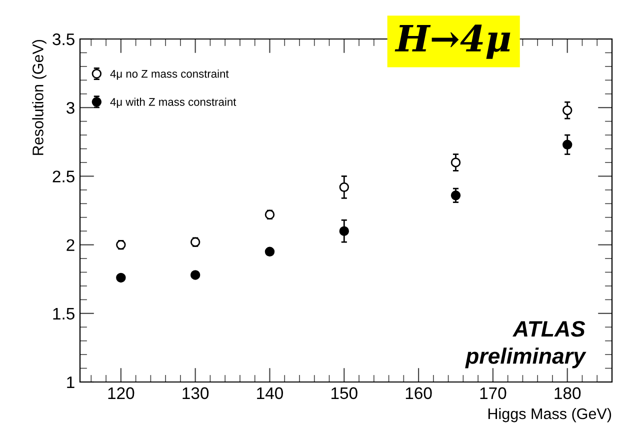 This screenshot has height=436, width=630. What do you see at coordinates (70, 382) in the screenshot?
I see `y-tick-label: 1` at bounding box center [70, 382].